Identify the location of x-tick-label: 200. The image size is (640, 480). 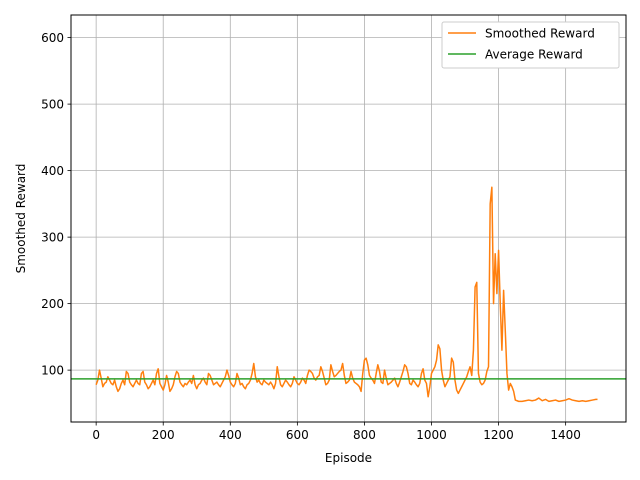
(163, 435).